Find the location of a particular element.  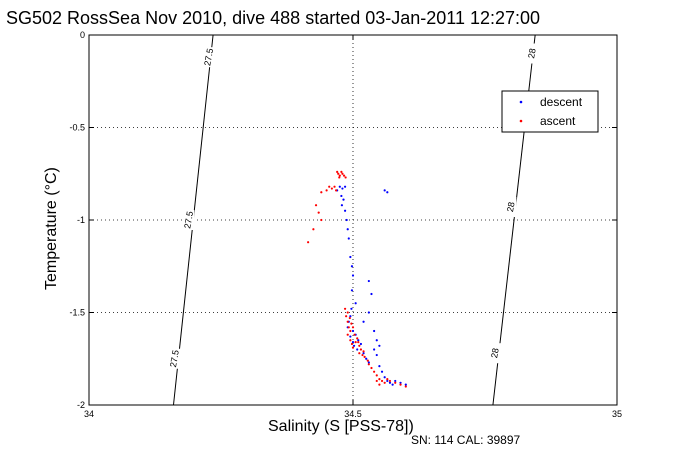

y-tick-label: -0.5 is located at coordinates (77, 128).